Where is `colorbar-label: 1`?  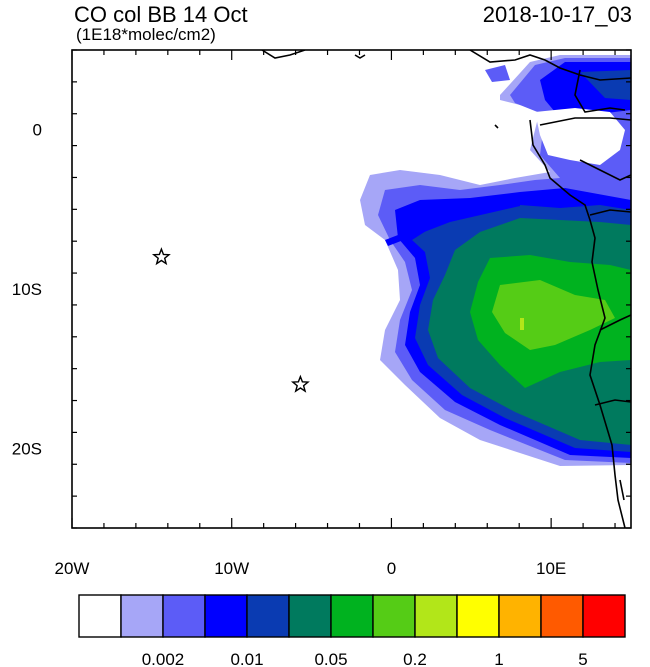
colorbar-label: 1 is located at coordinates (498, 658).